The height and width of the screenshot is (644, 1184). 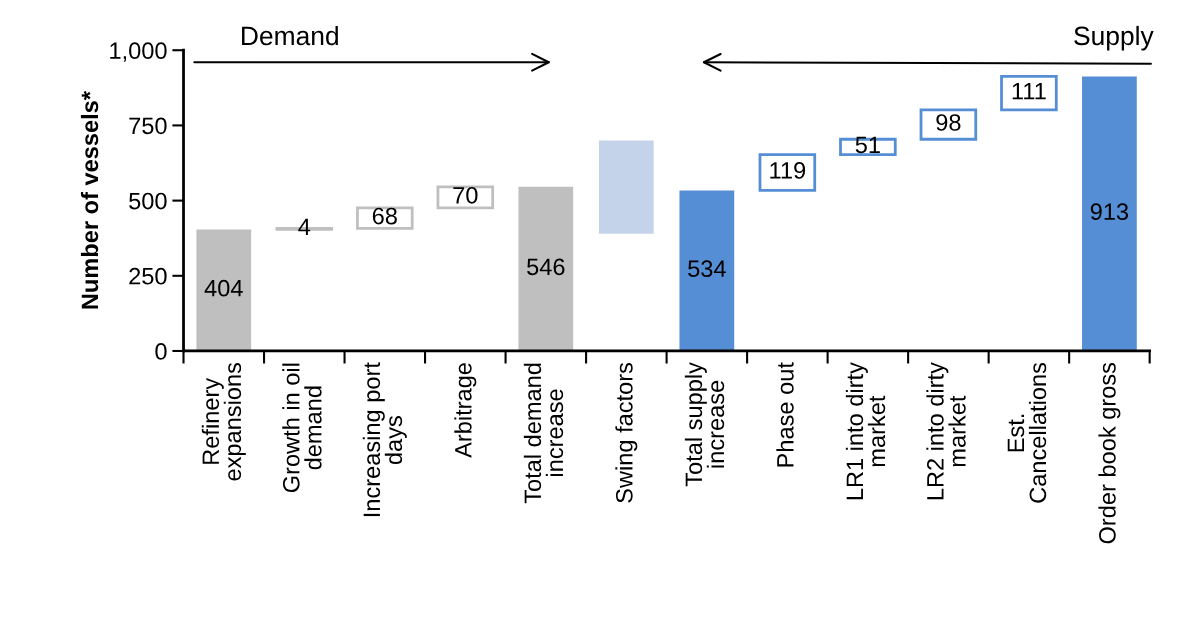 What do you see at coordinates (785, 414) in the screenshot?
I see `x-tick-label: Phase out` at bounding box center [785, 414].